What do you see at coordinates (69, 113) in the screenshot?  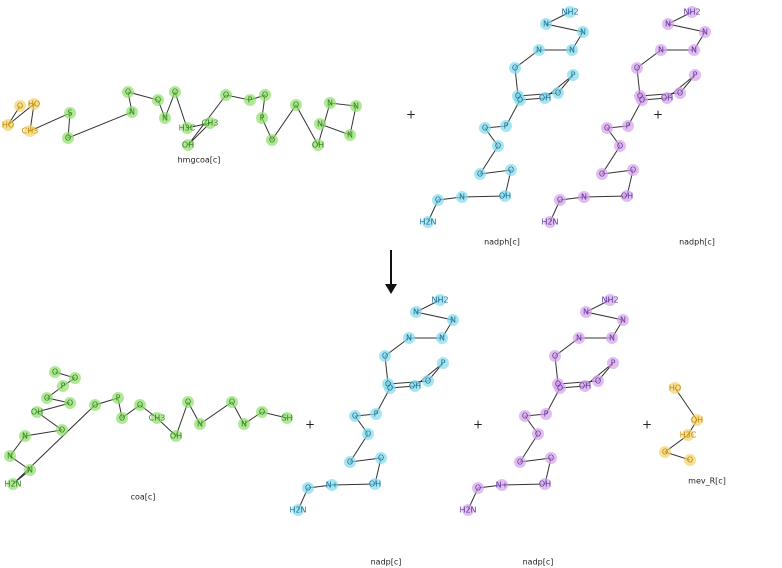 I see `atom-label: S` at bounding box center [69, 113].